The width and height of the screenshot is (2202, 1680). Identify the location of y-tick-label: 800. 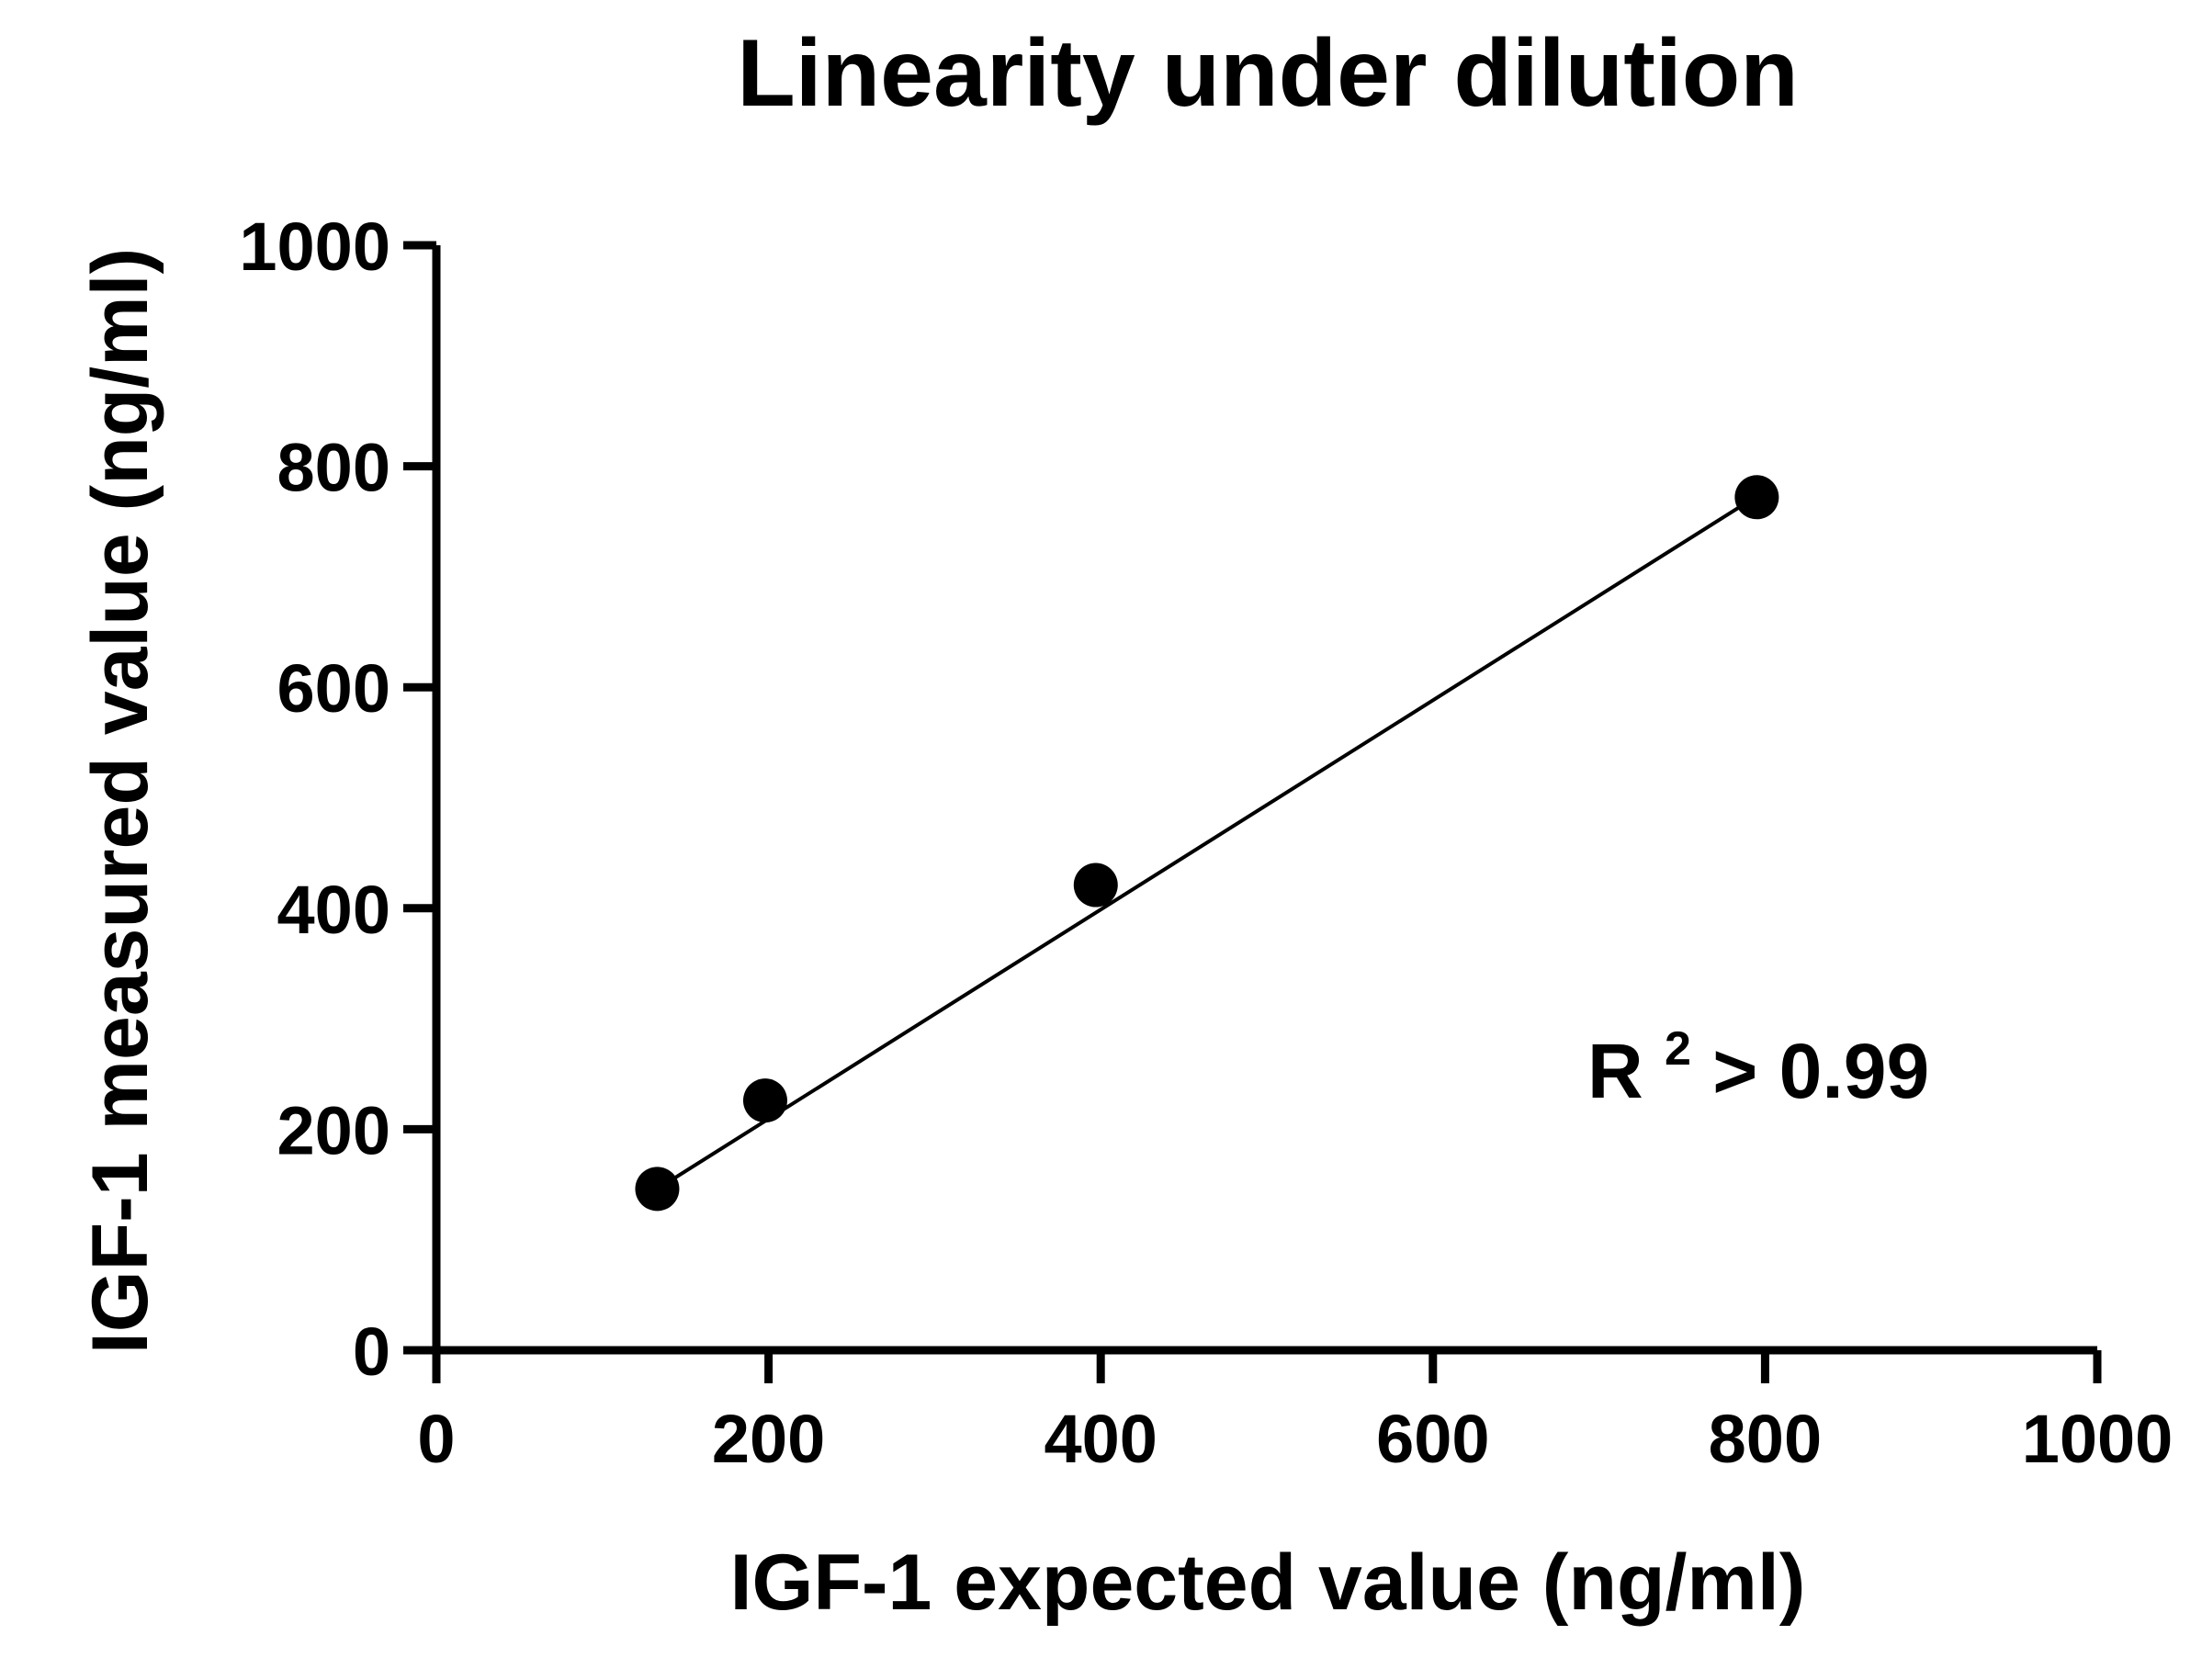
(333, 468).